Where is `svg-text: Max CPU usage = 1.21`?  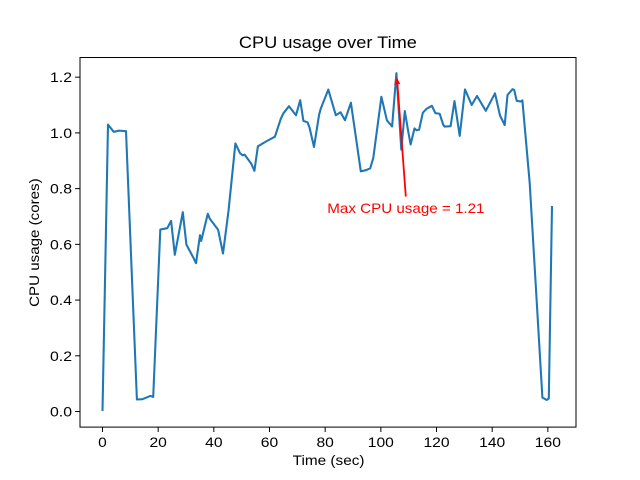 svg-text: Max CPU usage = 1.21 is located at coordinates (405, 208).